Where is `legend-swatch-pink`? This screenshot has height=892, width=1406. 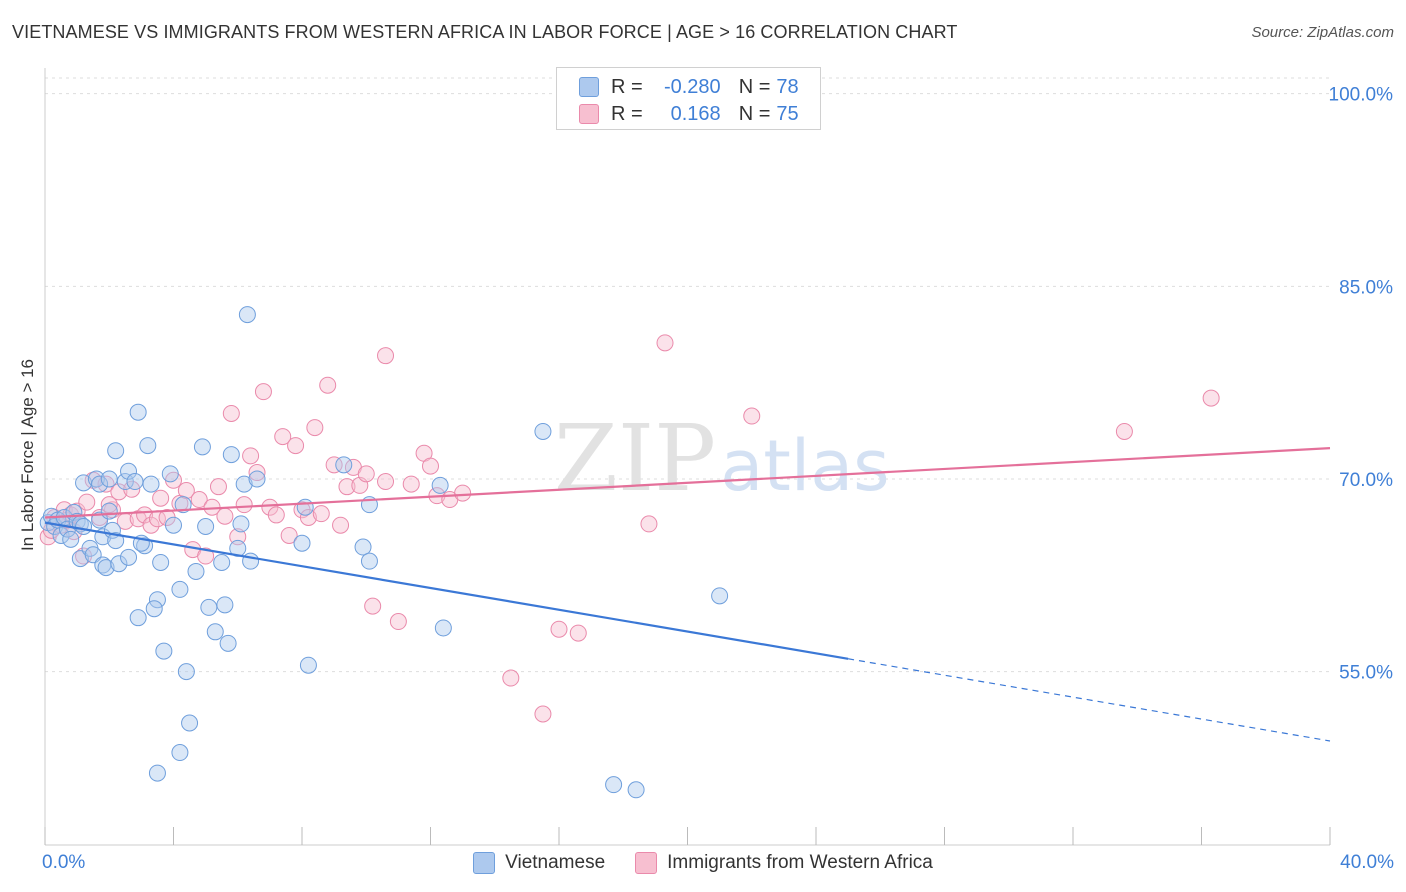 legend-swatch-pink is located at coordinates (646, 863).